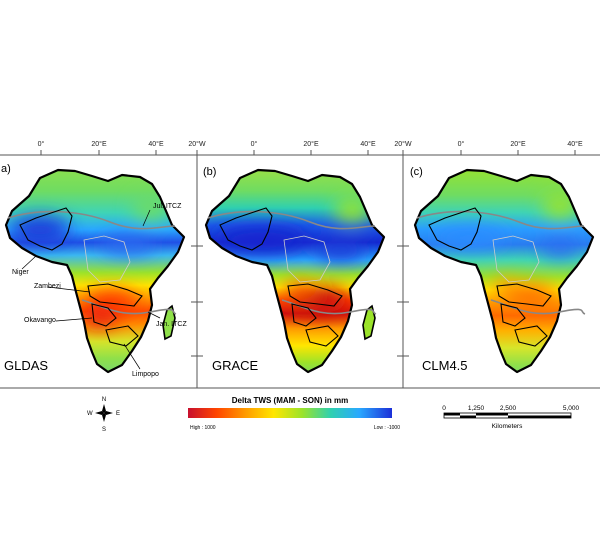 Image resolution: width=600 pixels, height=550 pixels. Describe the element at coordinates (47, 286) in the screenshot. I see `label-zambezi: Zambezi` at that location.